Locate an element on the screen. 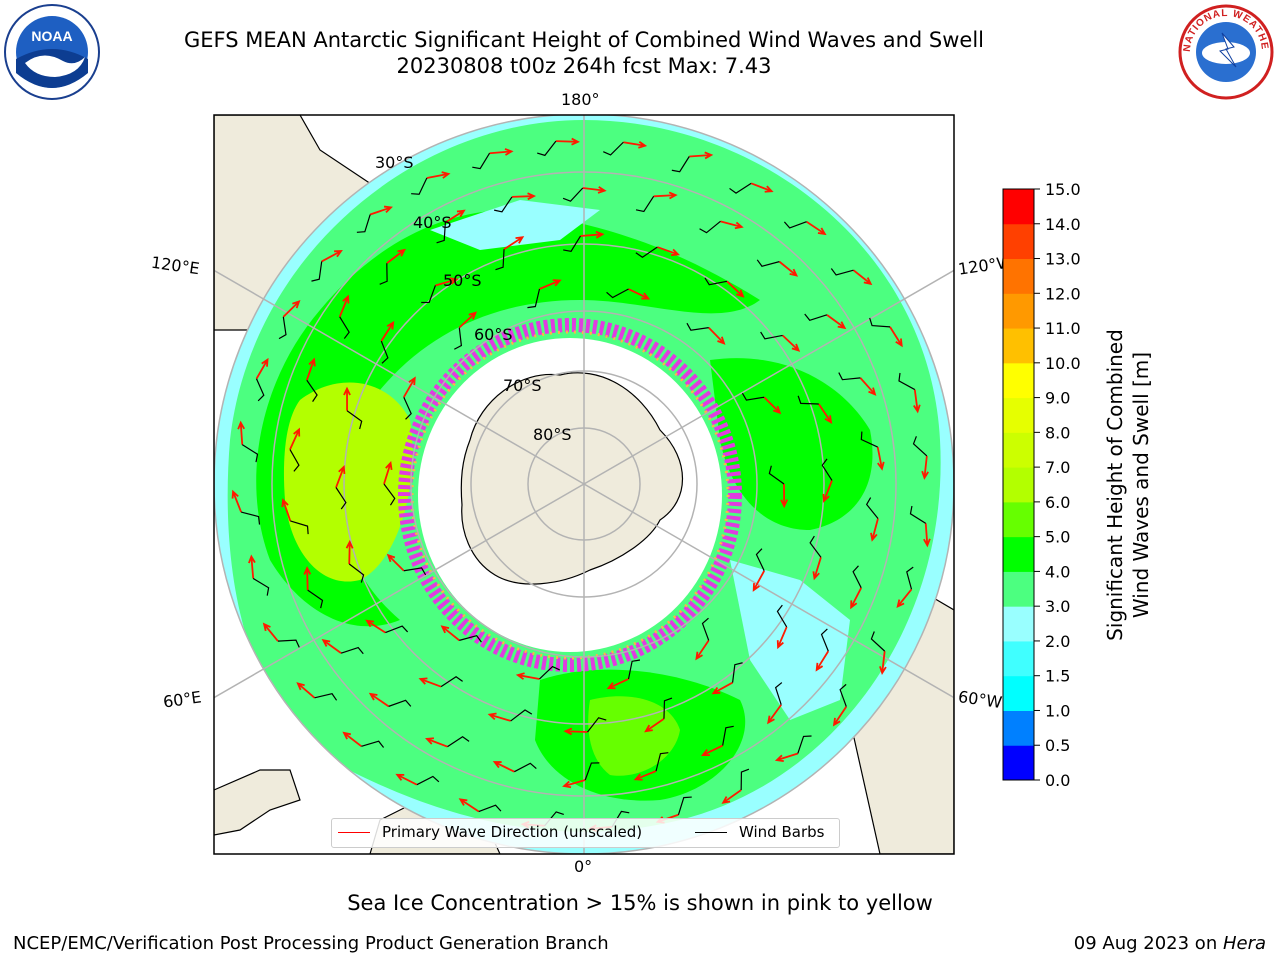 The height and width of the screenshot is (960, 1280). nws-logo-icon: NATIONAL WEATHER SERVICE is located at coordinates (1225, 51).